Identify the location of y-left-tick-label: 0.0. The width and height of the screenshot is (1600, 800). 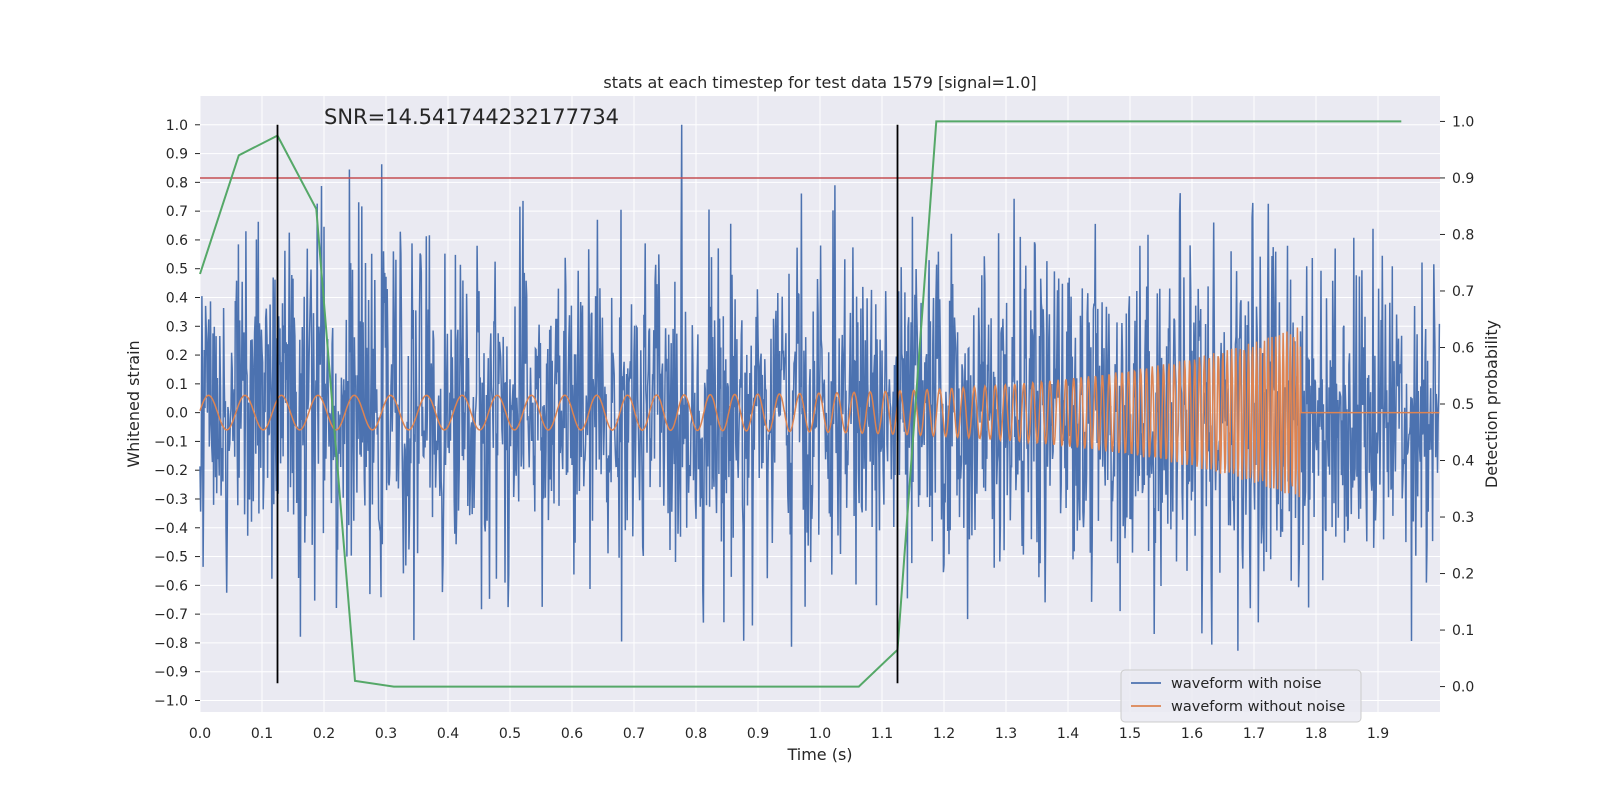
(177, 414).